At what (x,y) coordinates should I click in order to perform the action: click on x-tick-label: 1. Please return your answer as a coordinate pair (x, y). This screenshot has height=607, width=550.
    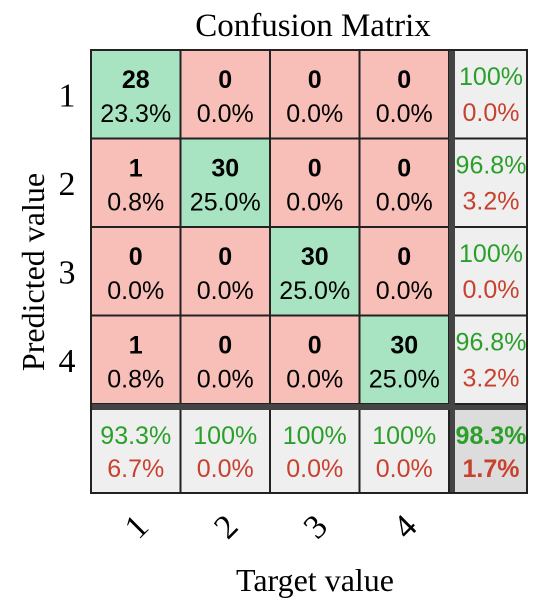
    Looking at the image, I should click on (137, 527).